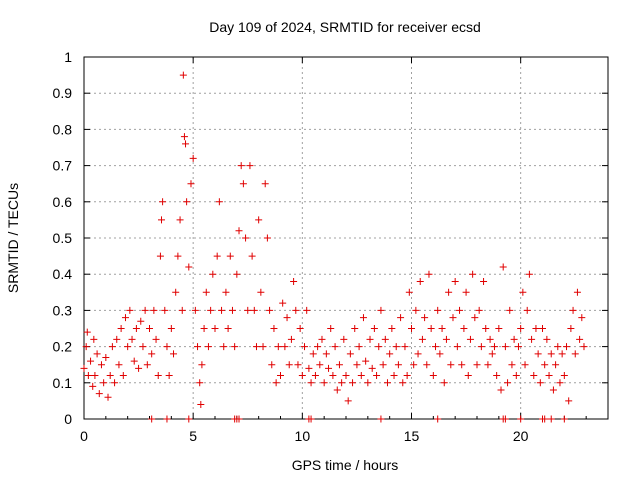 This screenshot has height=480, width=640. I want to click on x-tick-label: 5, so click(193, 436).